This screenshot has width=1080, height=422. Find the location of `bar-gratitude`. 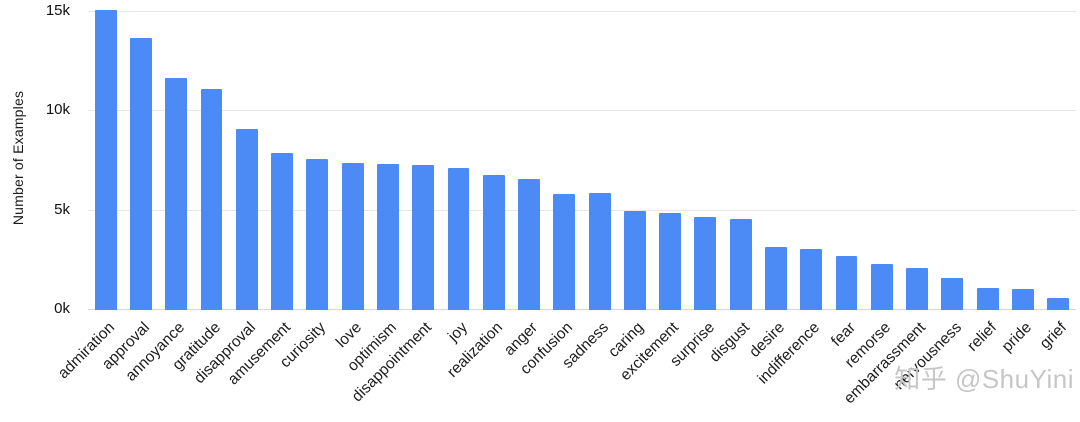

bar-gratitude is located at coordinates (211, 199).